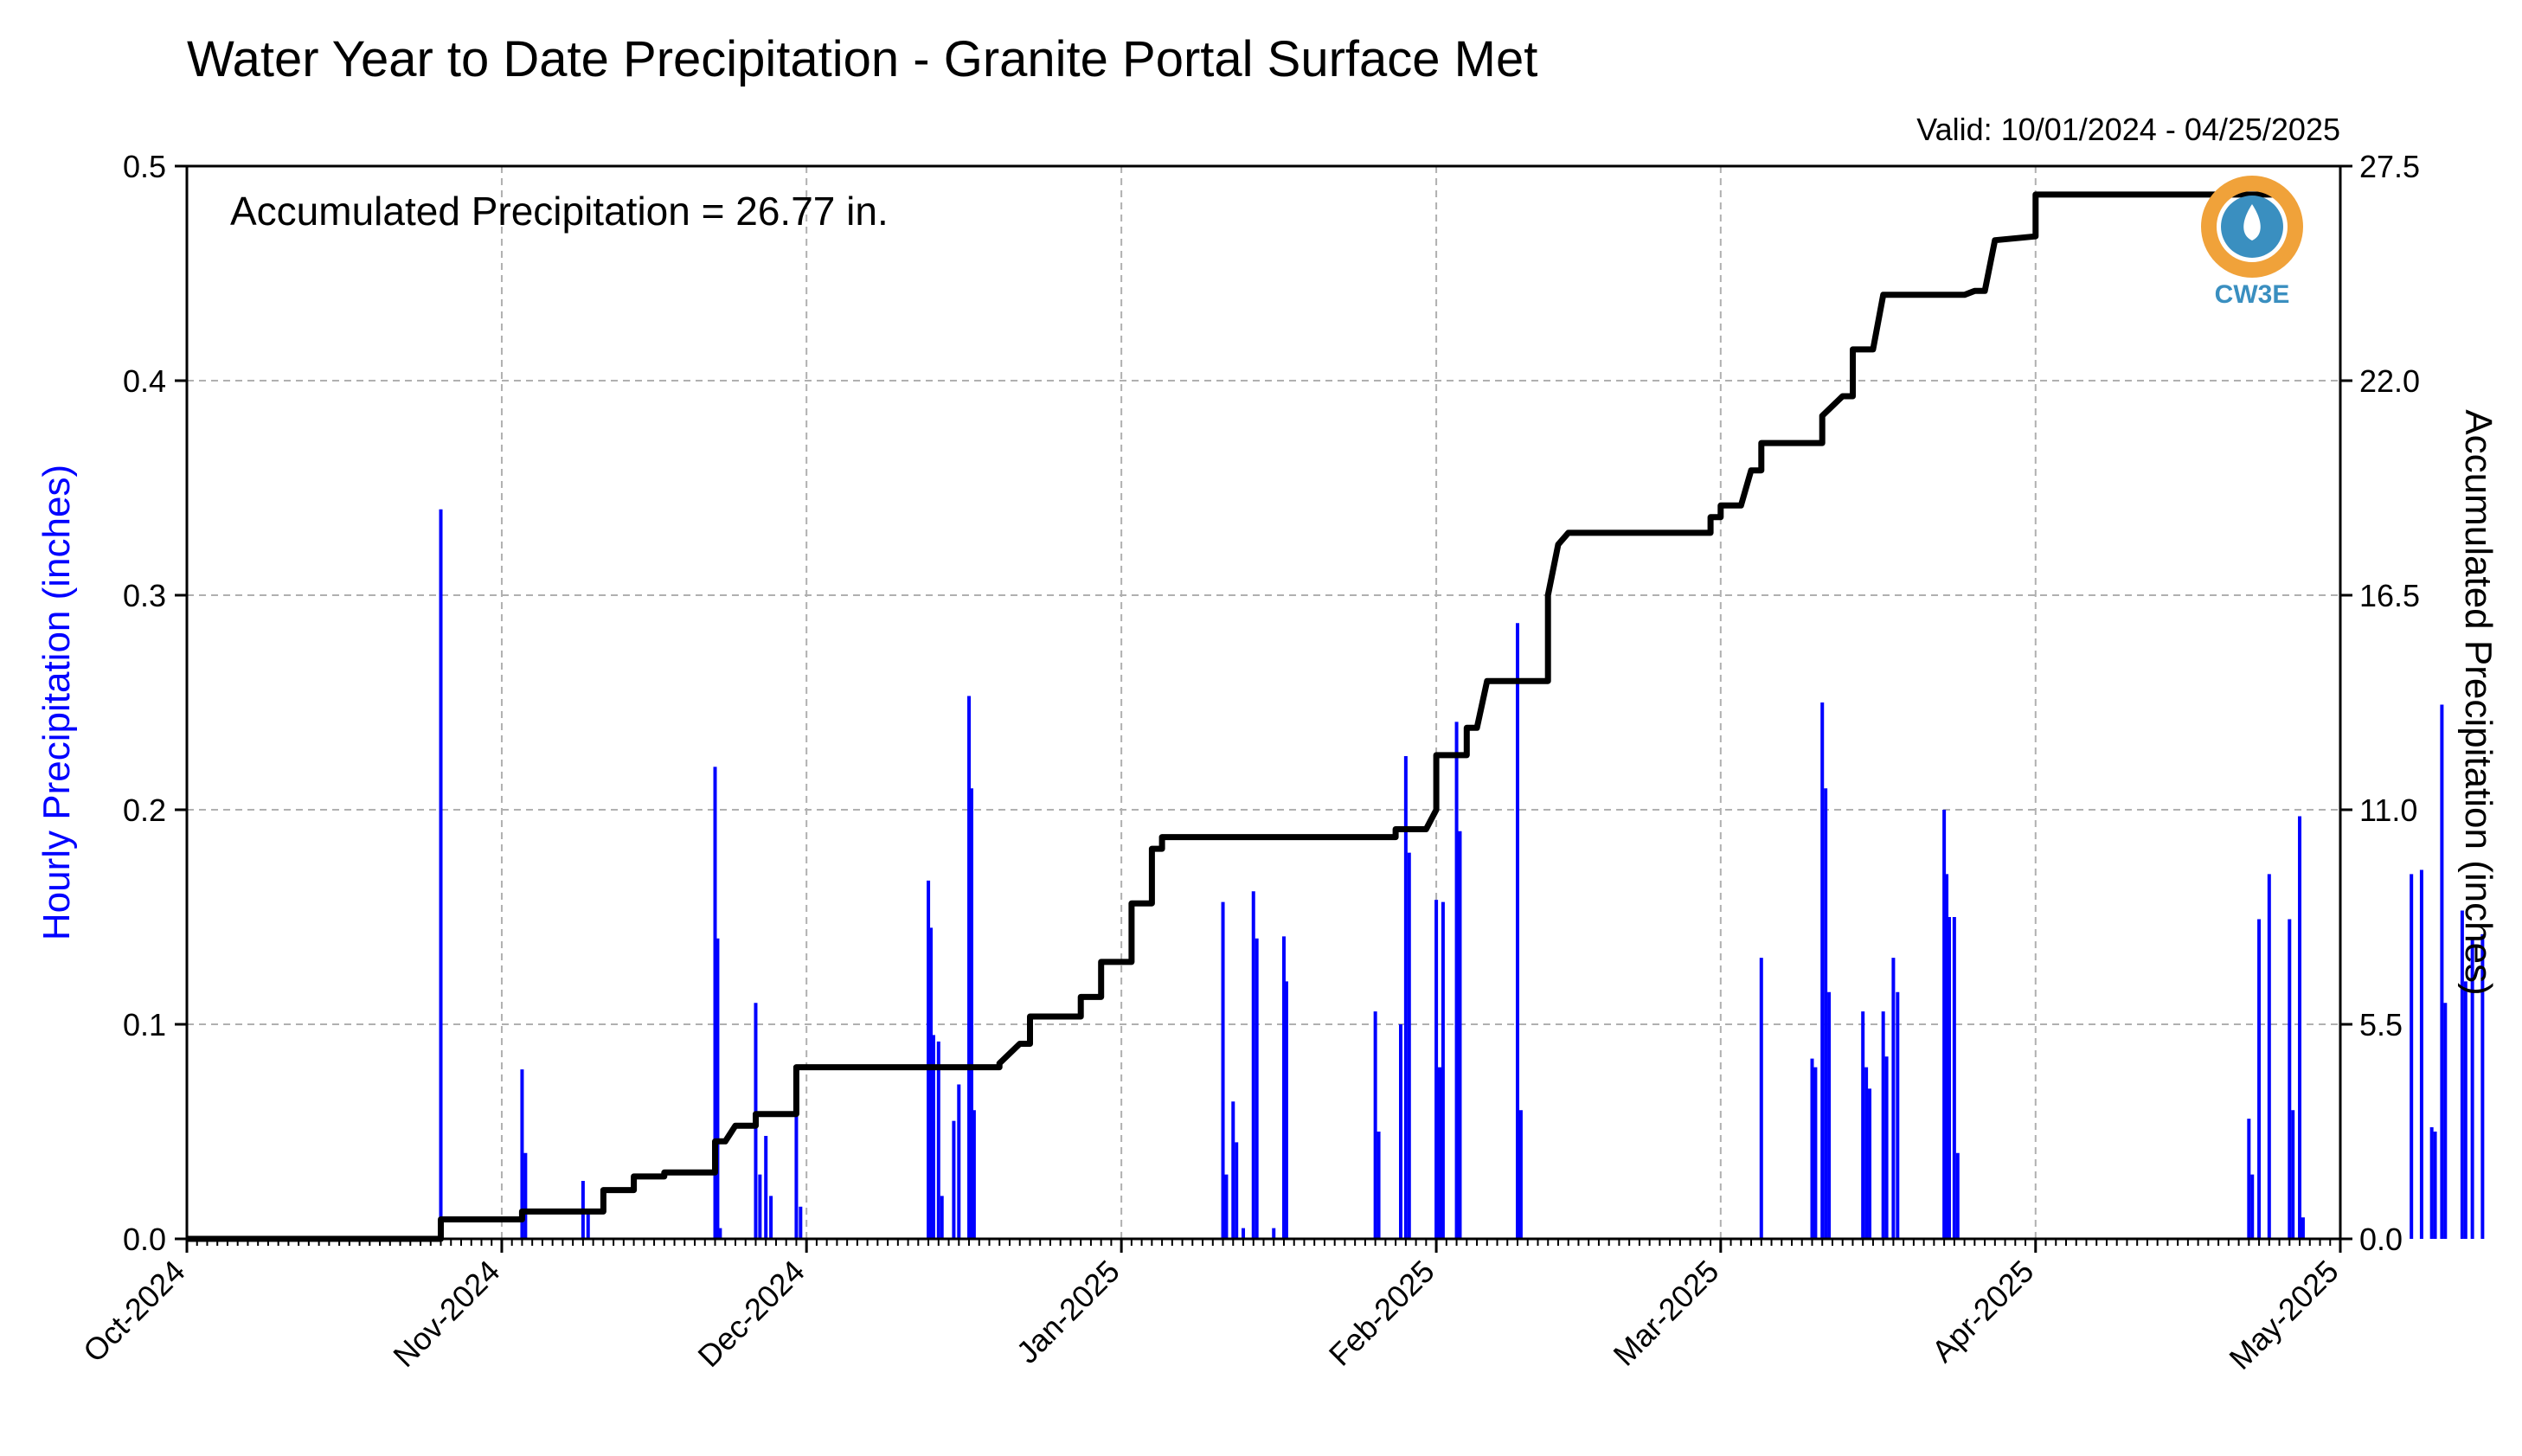  I want to click on x-tick-label: Dec-2024, so click(750, 1314).